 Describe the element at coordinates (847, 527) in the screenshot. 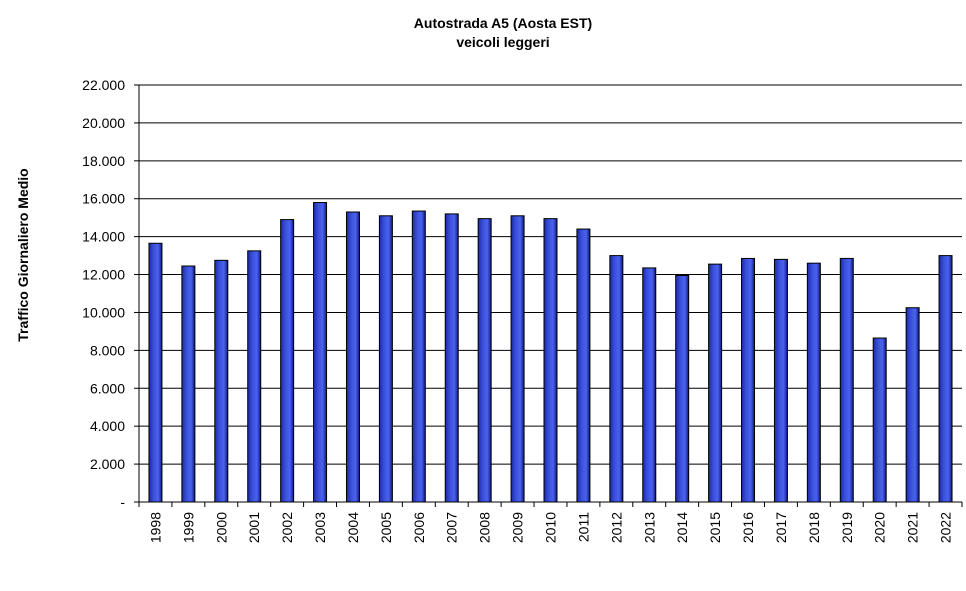

I see `x-tick-label: 2019` at that location.